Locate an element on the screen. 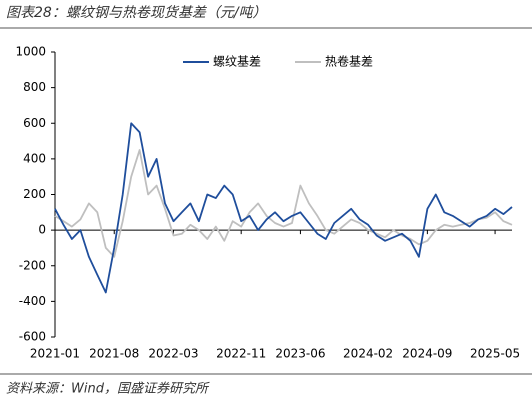  y-tick-label: -400 is located at coordinates (32, 301).